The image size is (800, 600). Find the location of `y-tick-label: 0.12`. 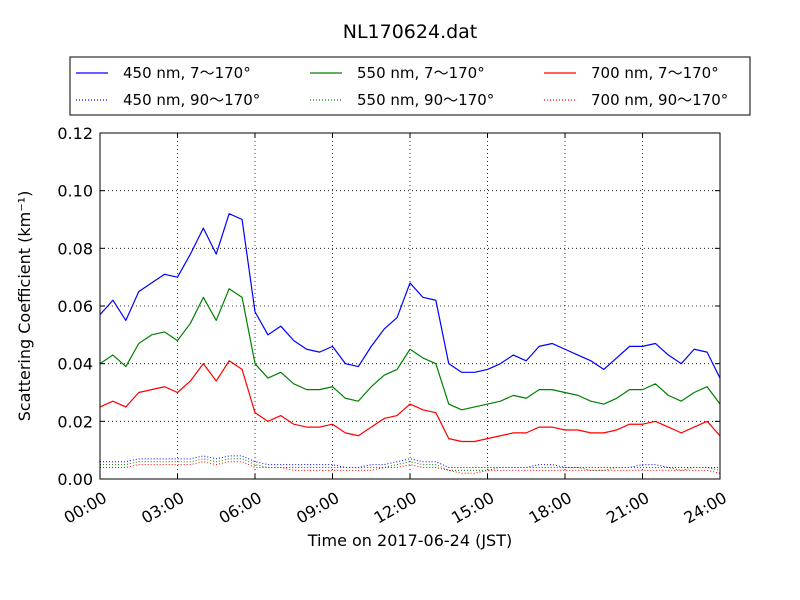

y-tick-label: 0.12 is located at coordinates (75, 133).